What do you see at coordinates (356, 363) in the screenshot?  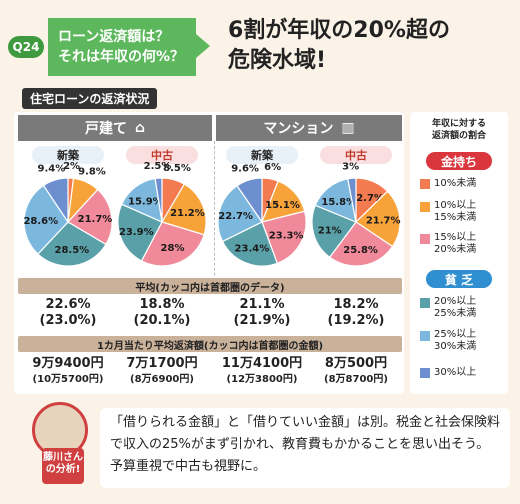 I see `monthly-mansion-used: 8万500円` at bounding box center [356, 363].